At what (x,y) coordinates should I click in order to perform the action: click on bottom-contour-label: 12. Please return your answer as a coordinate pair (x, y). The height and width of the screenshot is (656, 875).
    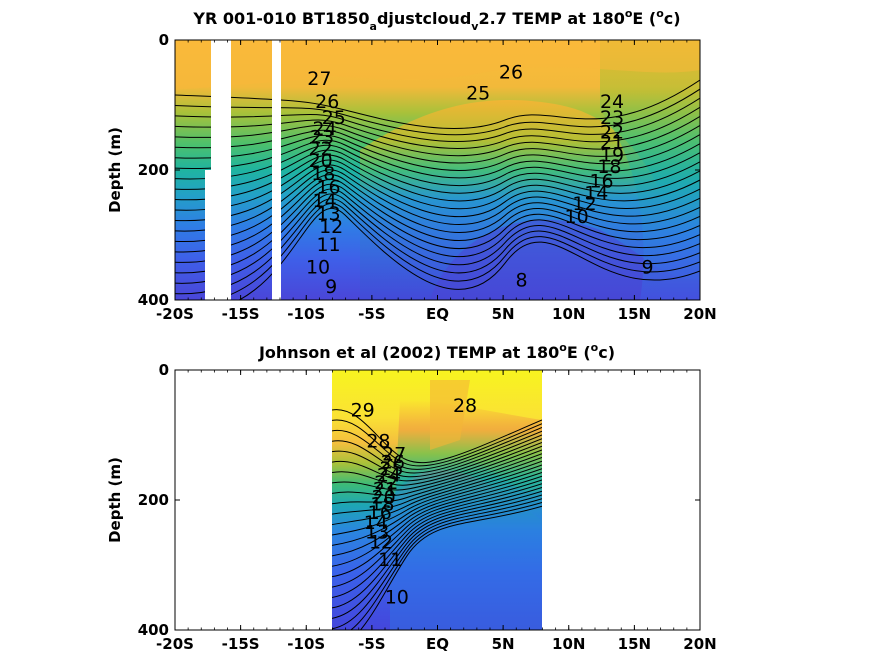
    Looking at the image, I should click on (381, 542).